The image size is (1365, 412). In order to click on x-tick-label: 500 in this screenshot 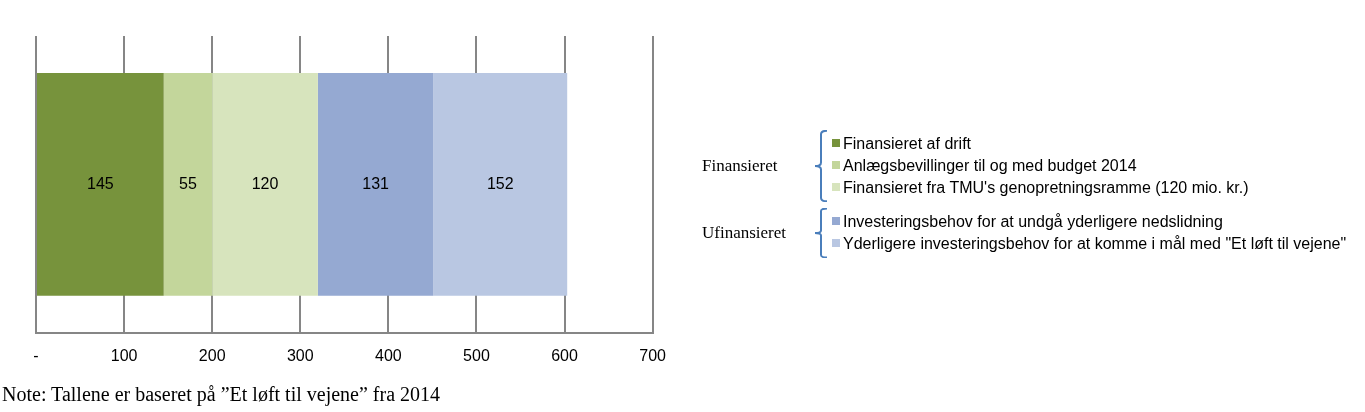, I will do `click(476, 355)`.